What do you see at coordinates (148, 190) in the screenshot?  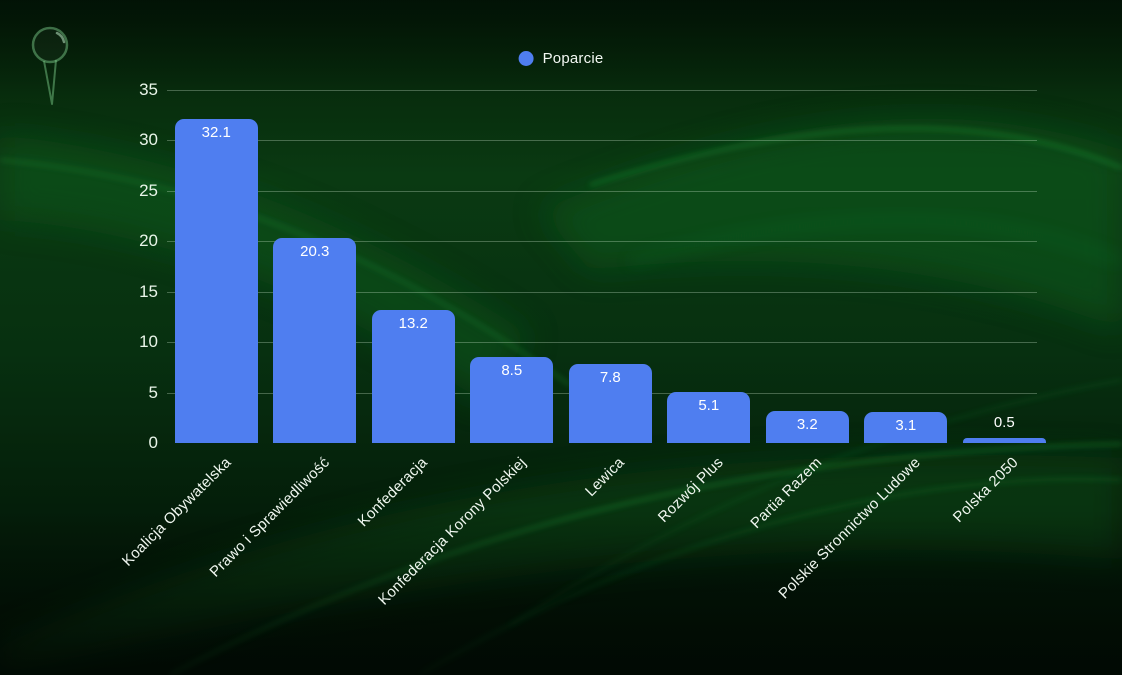 I see `y-axis-tick-label: 25` at bounding box center [148, 190].